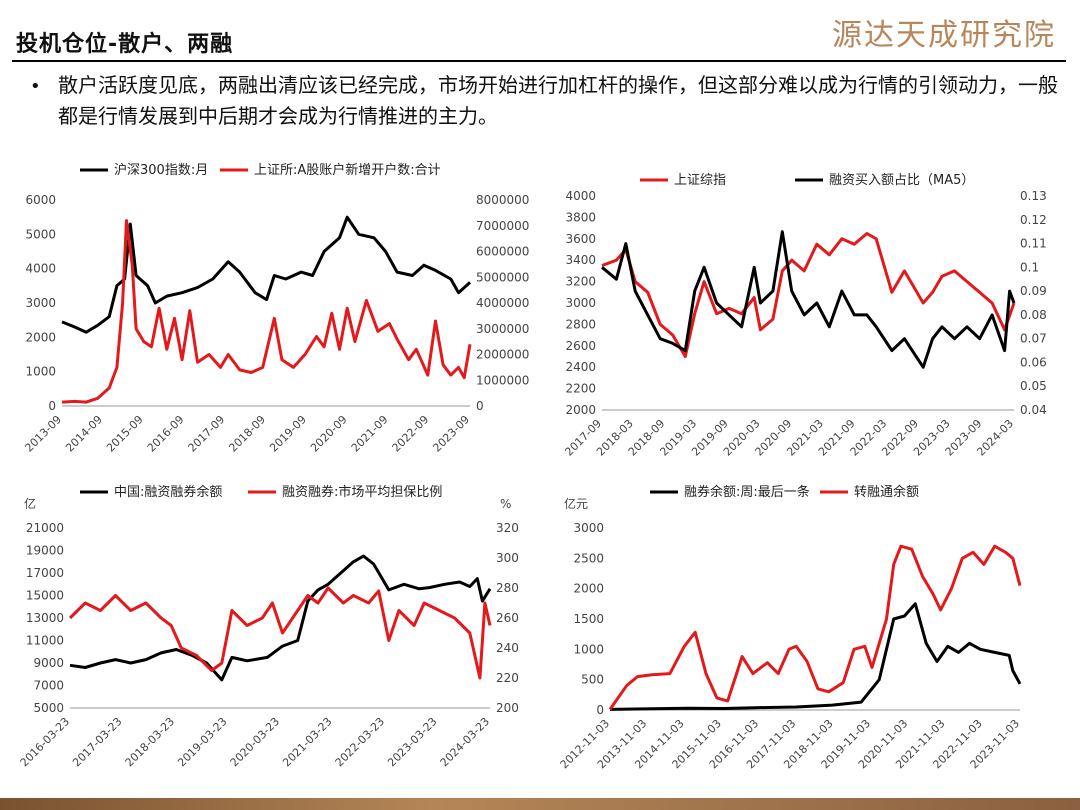  What do you see at coordinates (502, 277) in the screenshot?
I see `y-right-tick-label: 5000000` at bounding box center [502, 277].